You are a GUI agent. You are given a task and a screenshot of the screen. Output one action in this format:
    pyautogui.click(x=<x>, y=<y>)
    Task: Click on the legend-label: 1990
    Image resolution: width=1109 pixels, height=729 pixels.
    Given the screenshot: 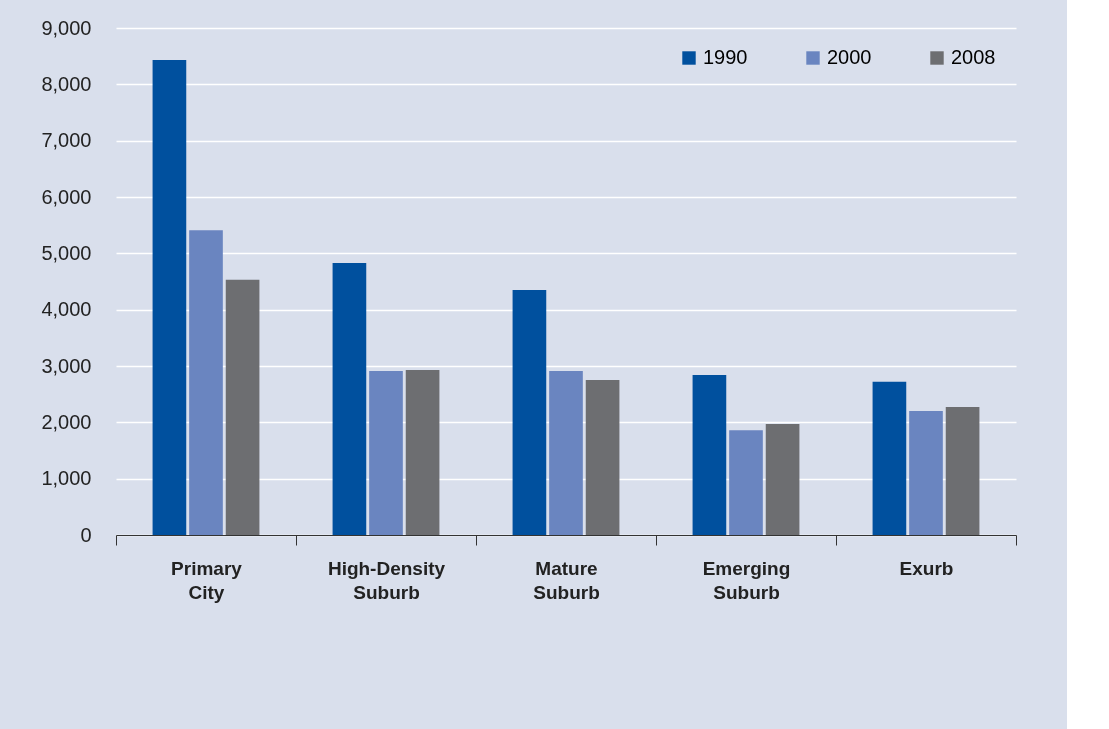 What is the action you would take?
    pyautogui.click(x=725, y=57)
    